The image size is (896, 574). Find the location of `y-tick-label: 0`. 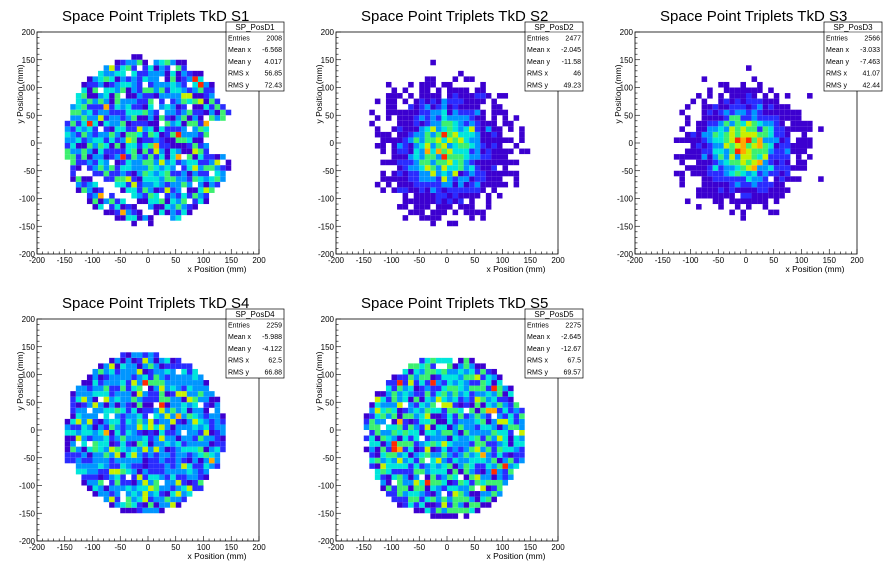

y-tick-label: 0 is located at coordinates (332, 430).